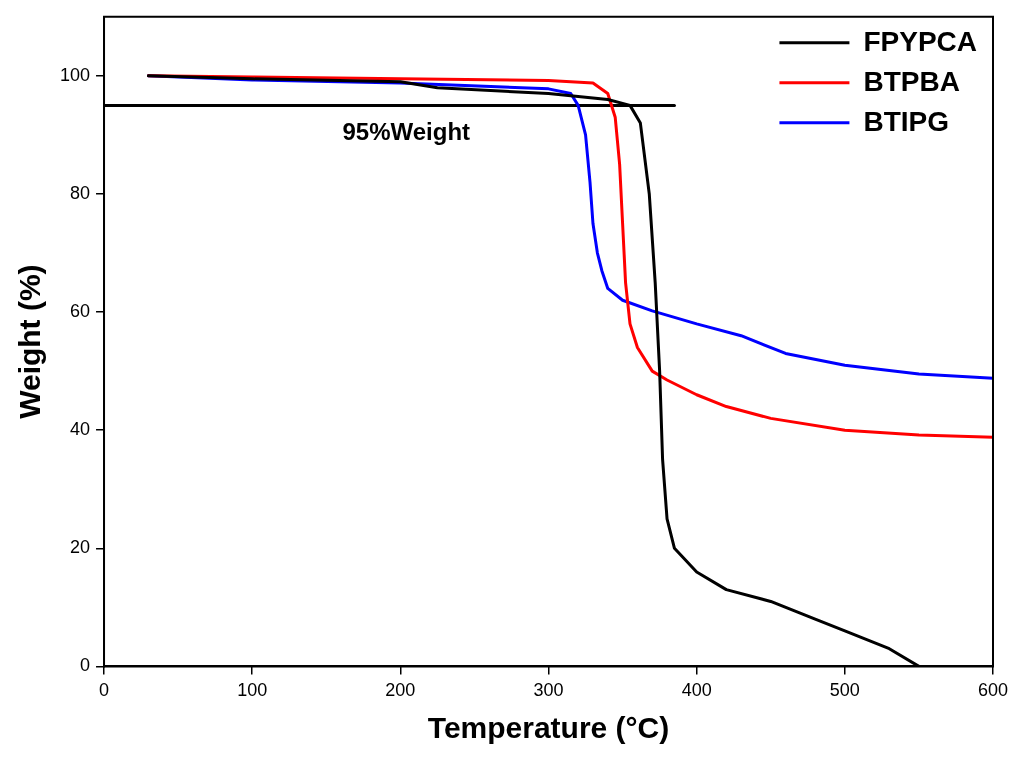 This screenshot has height=758, width=1017. Describe the element at coordinates (920, 41) in the screenshot. I see `legend-label: FPYPCA` at that location.